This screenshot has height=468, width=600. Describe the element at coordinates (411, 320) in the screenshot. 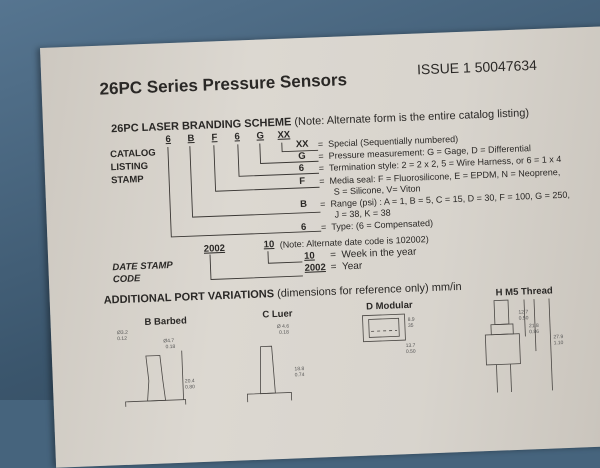

I see `dim-label: 8.9` at that location.